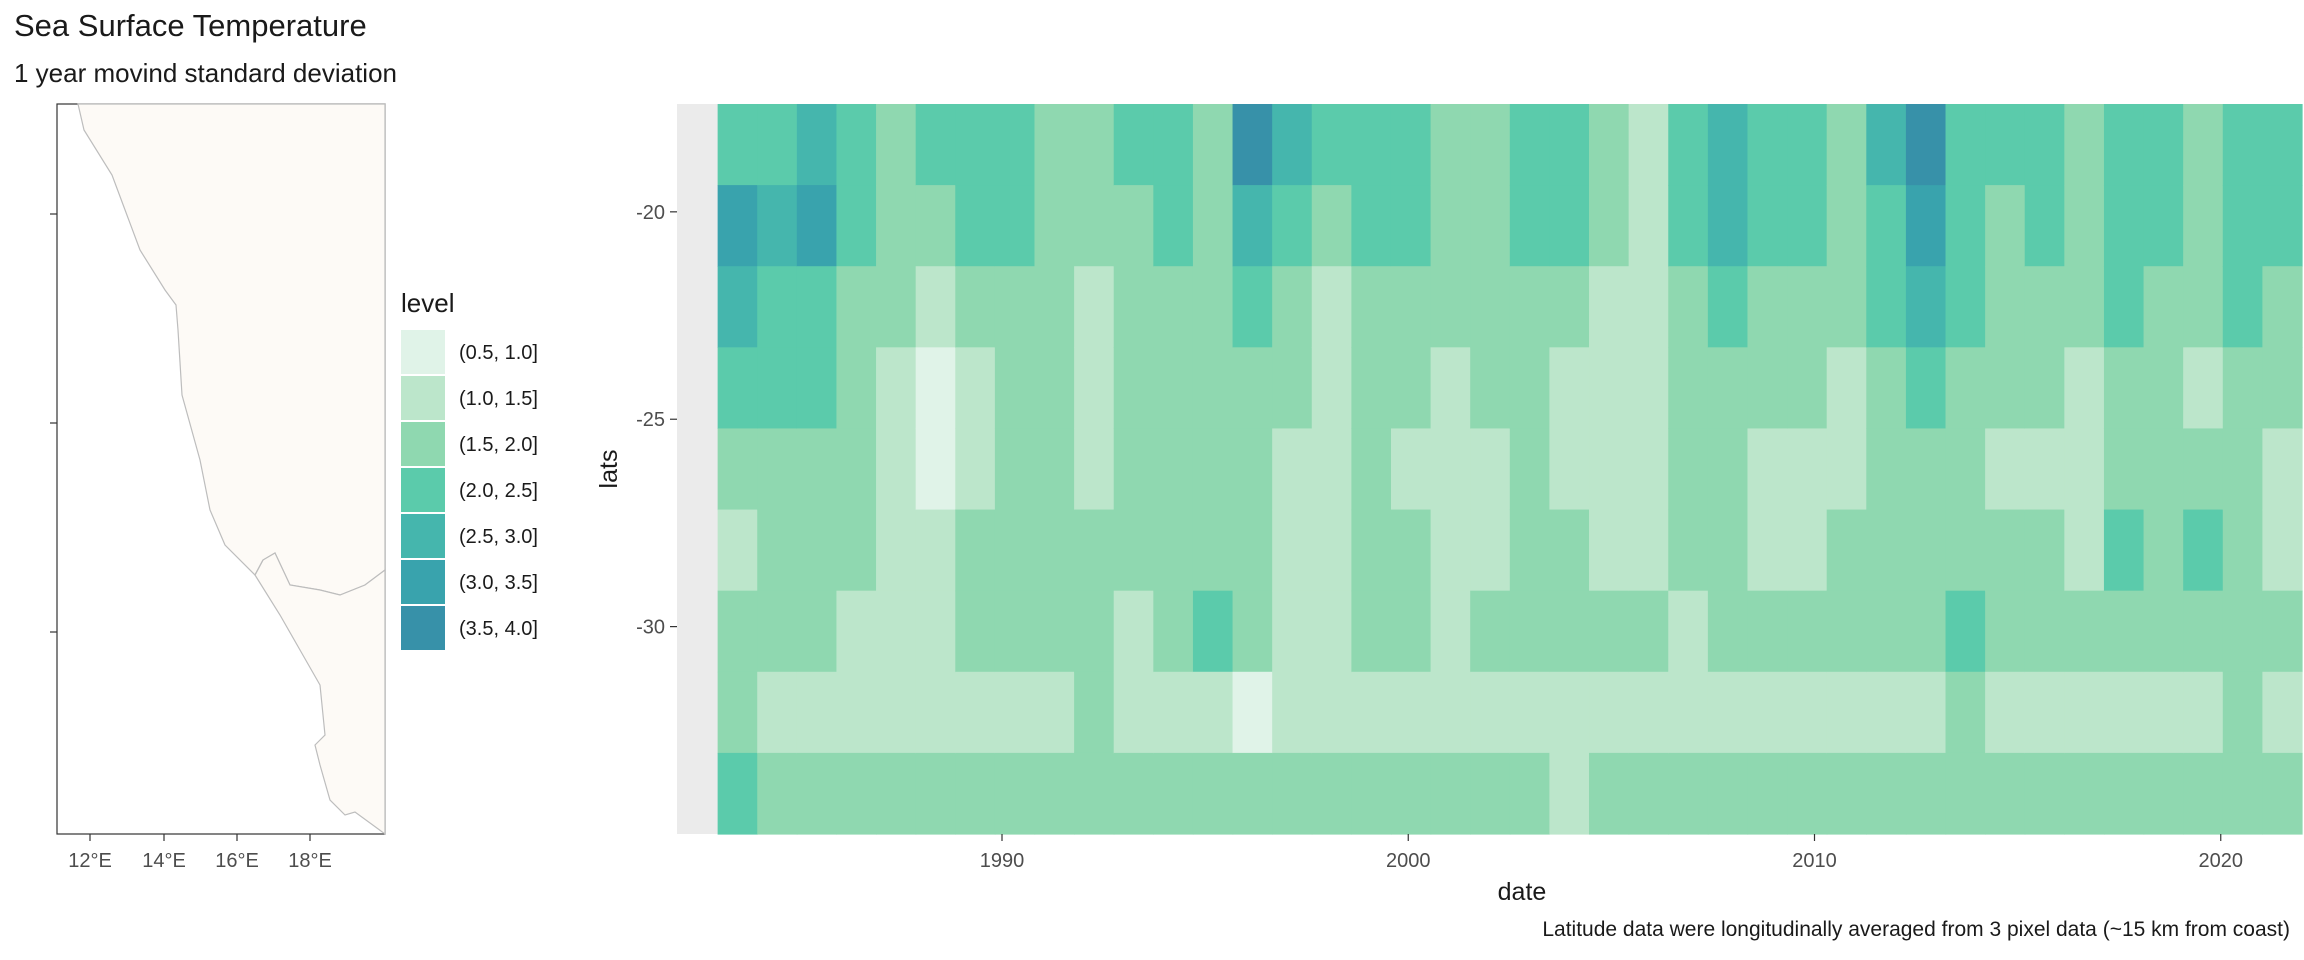 The width and height of the screenshot is (2304, 960). Describe the element at coordinates (650, 420) in the screenshot. I see `y-tick-label: -25` at that location.